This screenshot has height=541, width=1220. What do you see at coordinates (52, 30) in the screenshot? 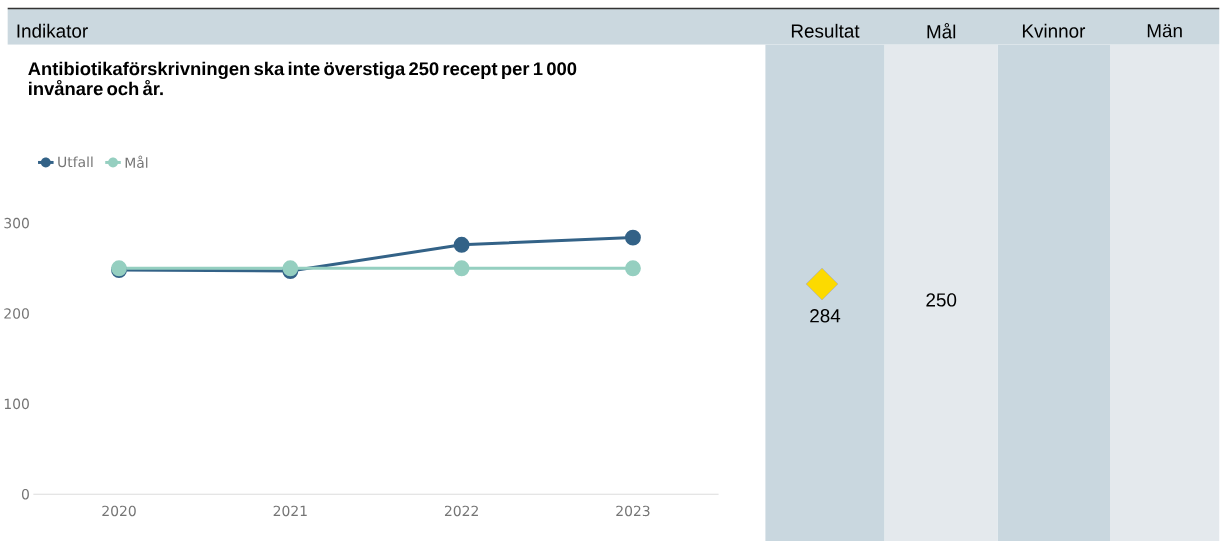
I see `text: Indikator` at bounding box center [52, 30].